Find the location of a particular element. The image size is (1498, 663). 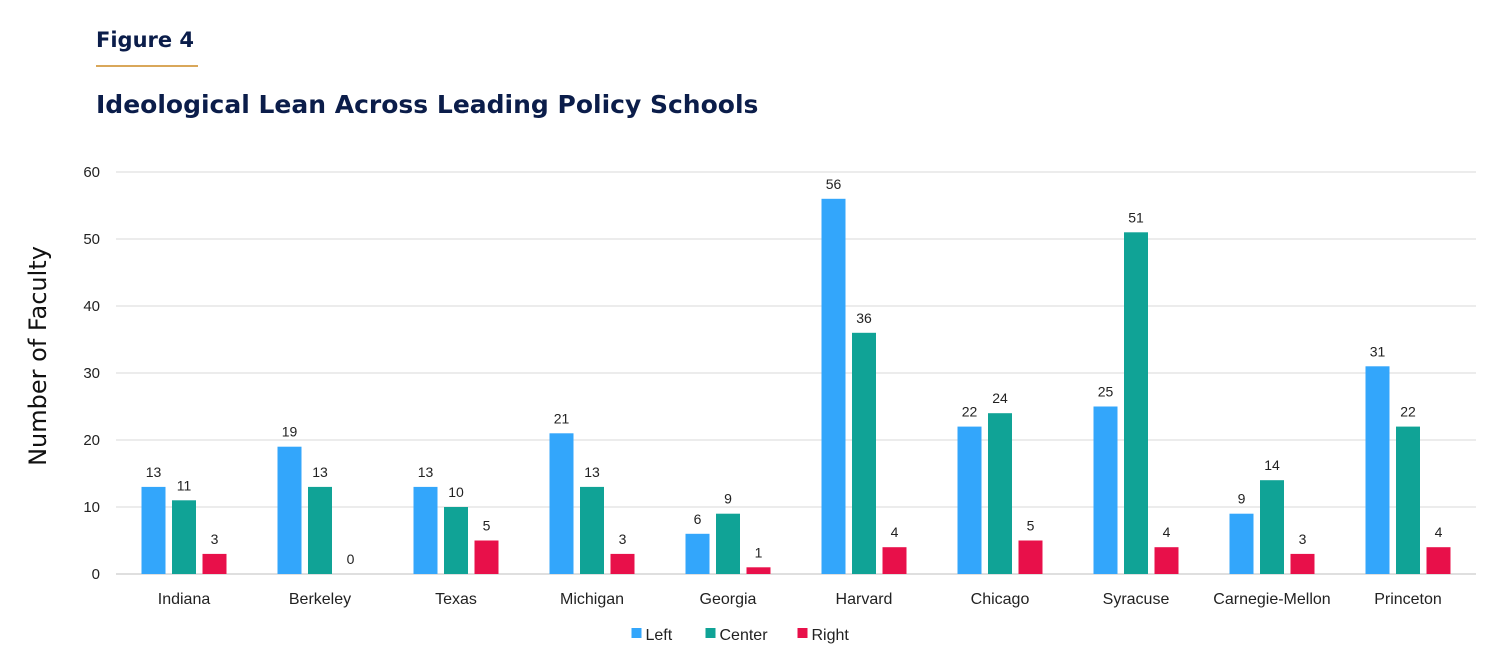

data-label: 19 is located at coordinates (290, 432).